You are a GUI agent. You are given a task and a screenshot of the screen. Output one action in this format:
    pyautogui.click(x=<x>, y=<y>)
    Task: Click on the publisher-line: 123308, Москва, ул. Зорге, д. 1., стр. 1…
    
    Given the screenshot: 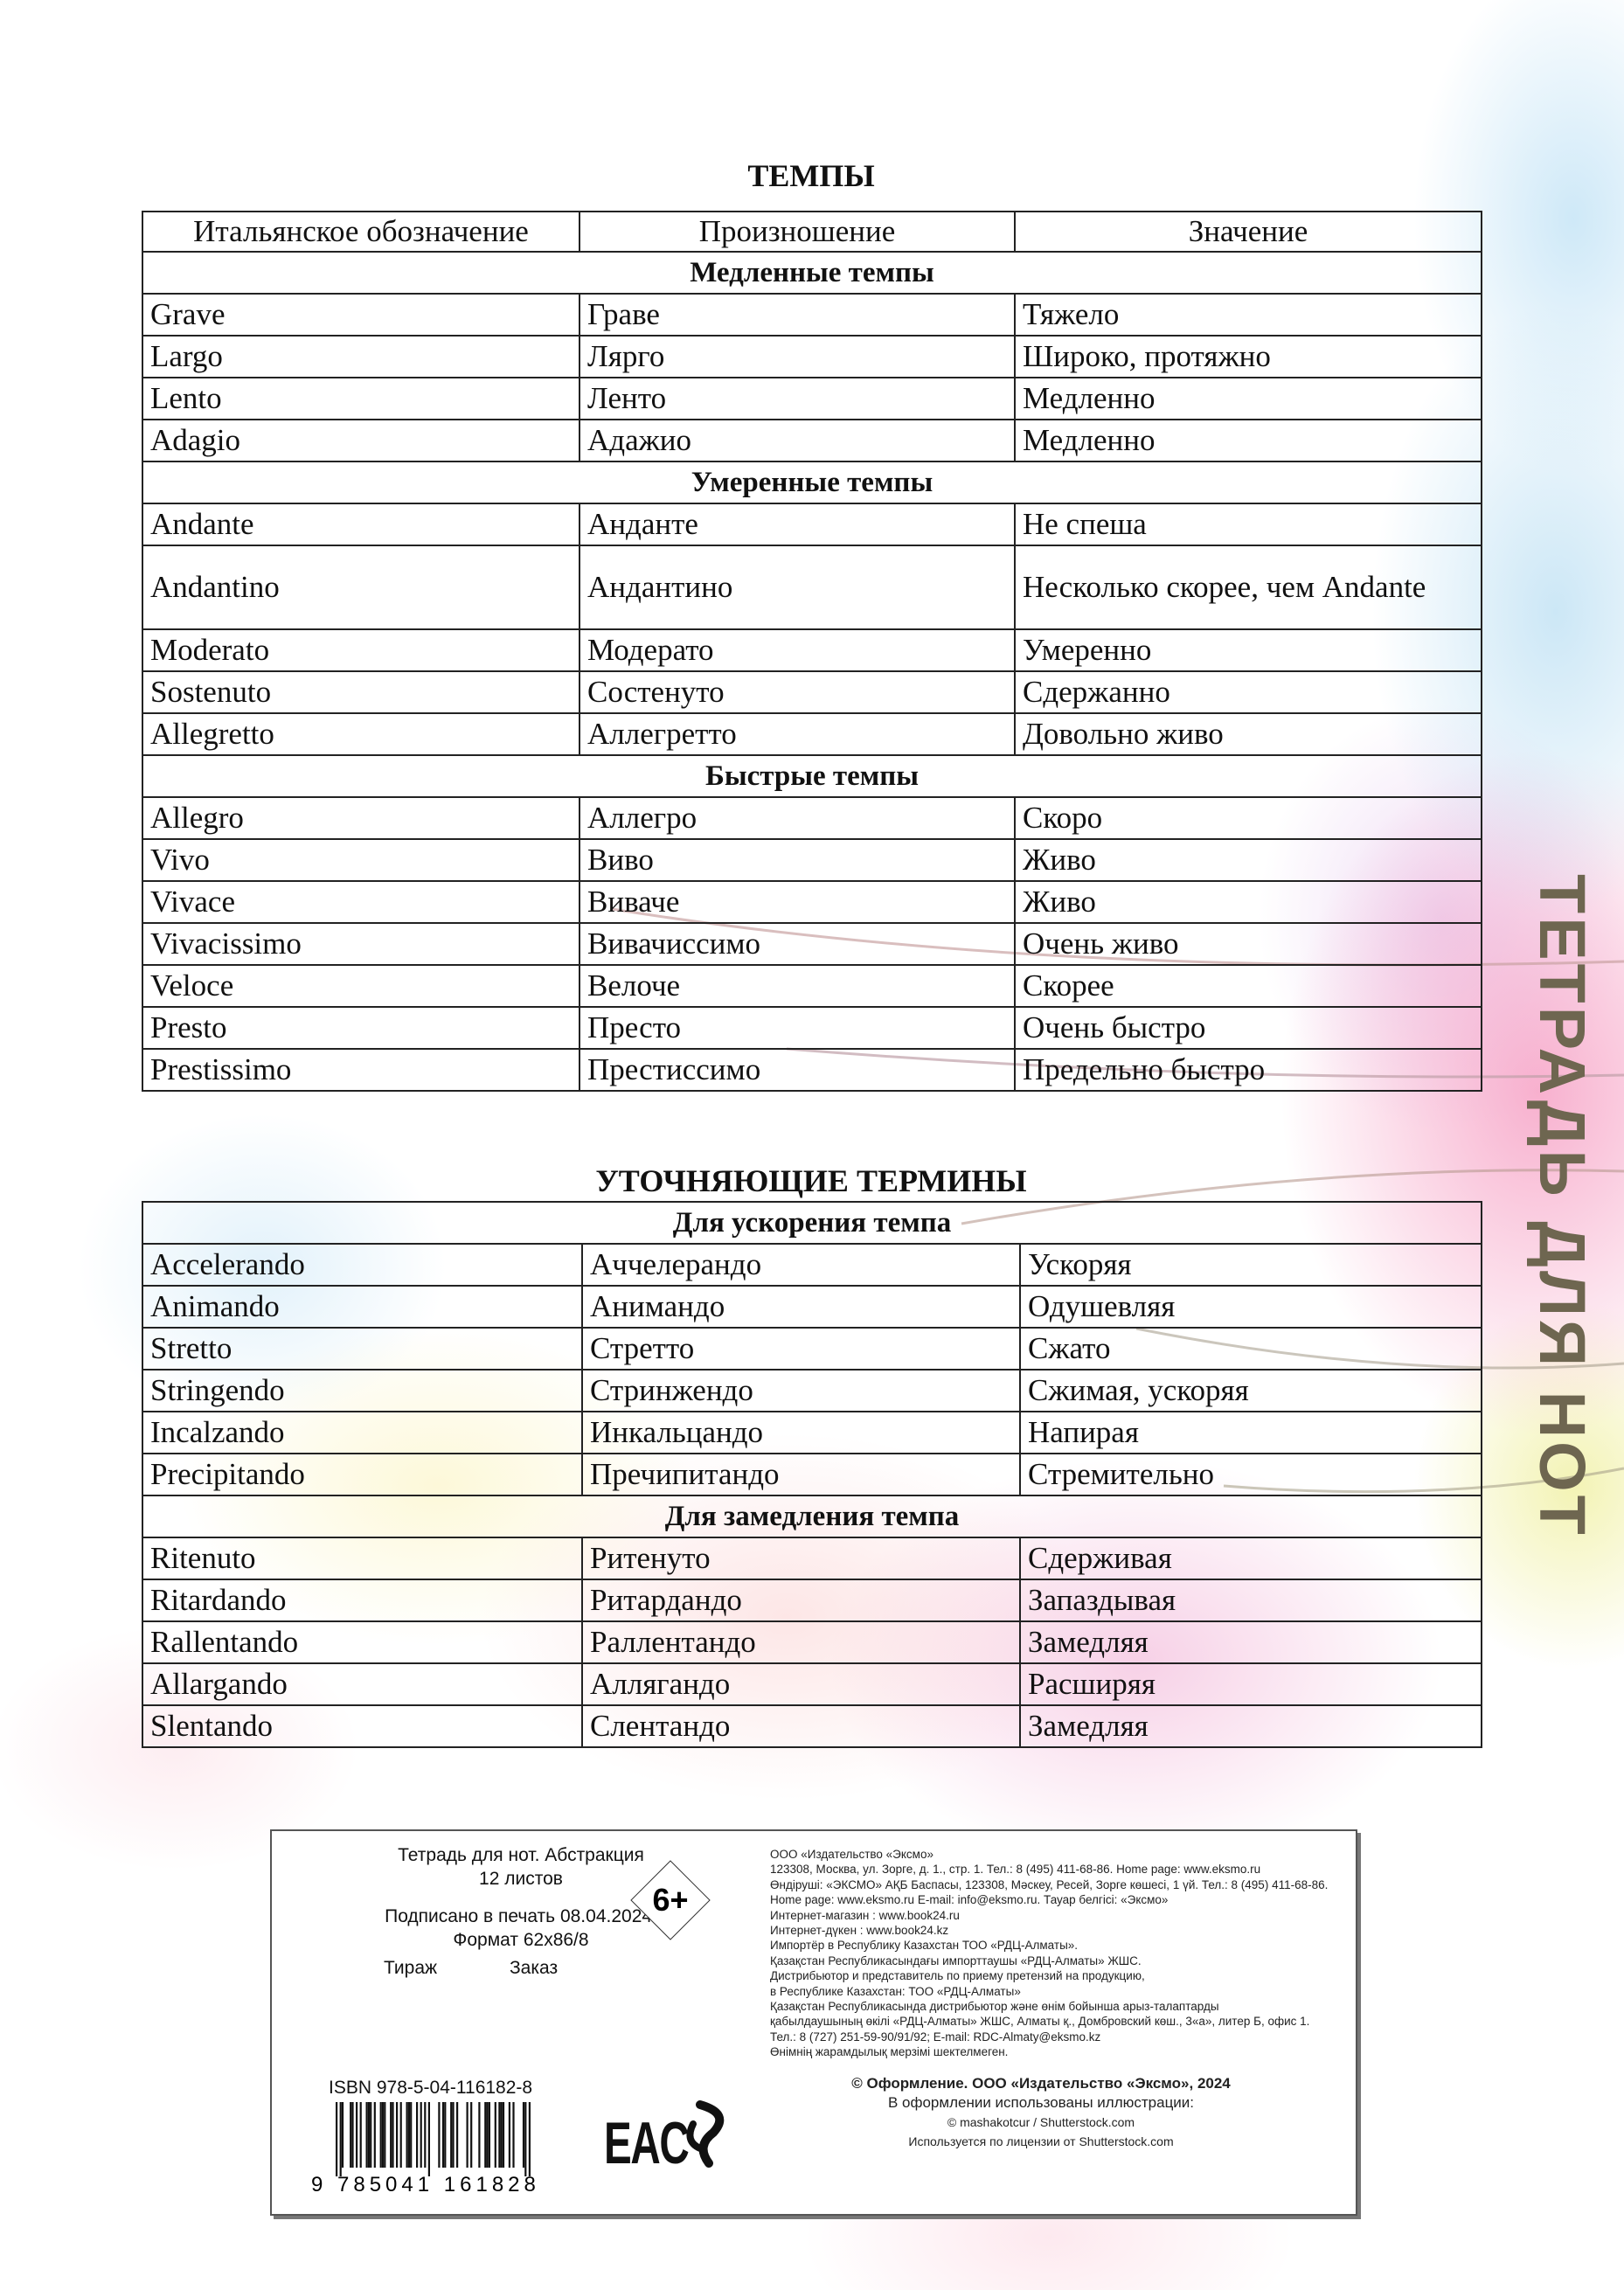 What is the action you would take?
    pyautogui.click(x=1015, y=1870)
    